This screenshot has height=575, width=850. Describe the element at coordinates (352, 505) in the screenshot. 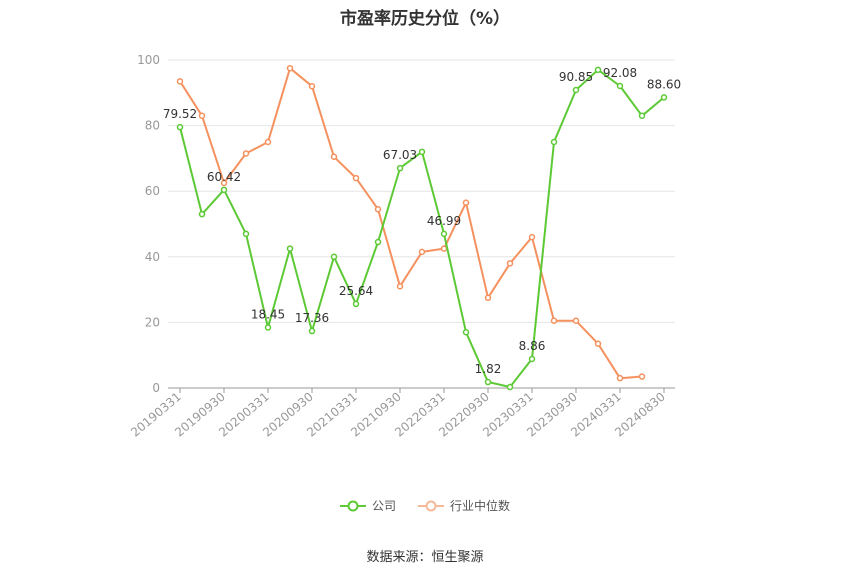

I see `company-legend-icon` at that location.